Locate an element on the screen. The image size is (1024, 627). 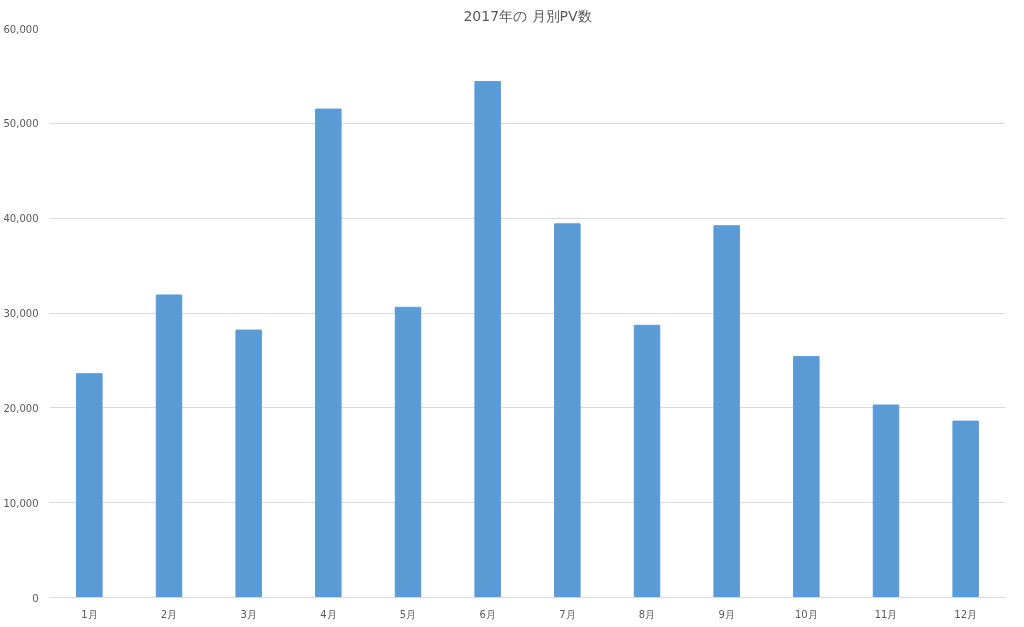
x-tick-label: 6月 is located at coordinates (487, 614).